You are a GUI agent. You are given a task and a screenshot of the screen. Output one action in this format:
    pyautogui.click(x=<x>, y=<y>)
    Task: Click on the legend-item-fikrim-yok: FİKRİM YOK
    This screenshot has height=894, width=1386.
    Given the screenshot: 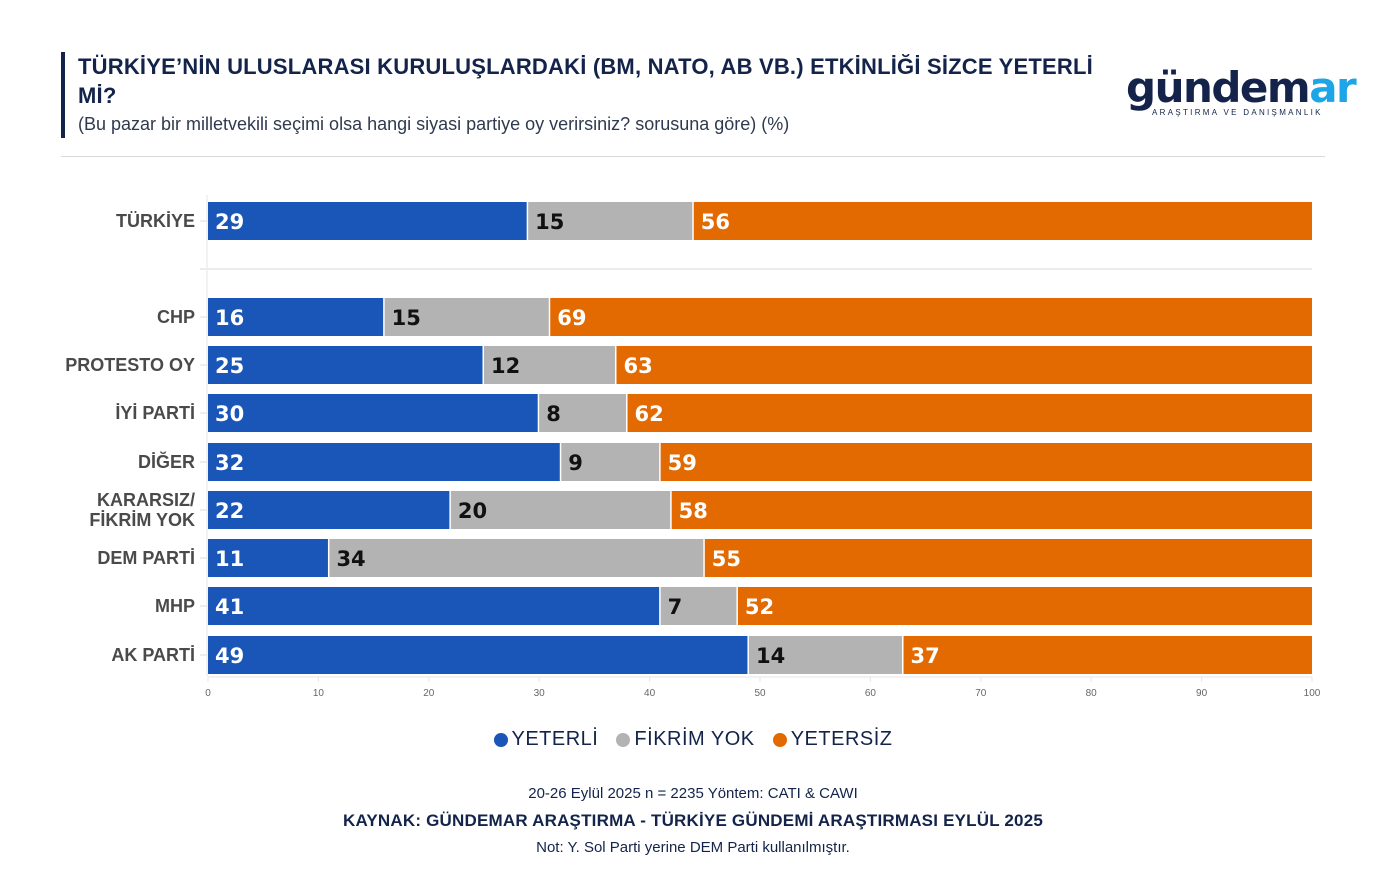 What is the action you would take?
    pyautogui.click(x=685, y=739)
    